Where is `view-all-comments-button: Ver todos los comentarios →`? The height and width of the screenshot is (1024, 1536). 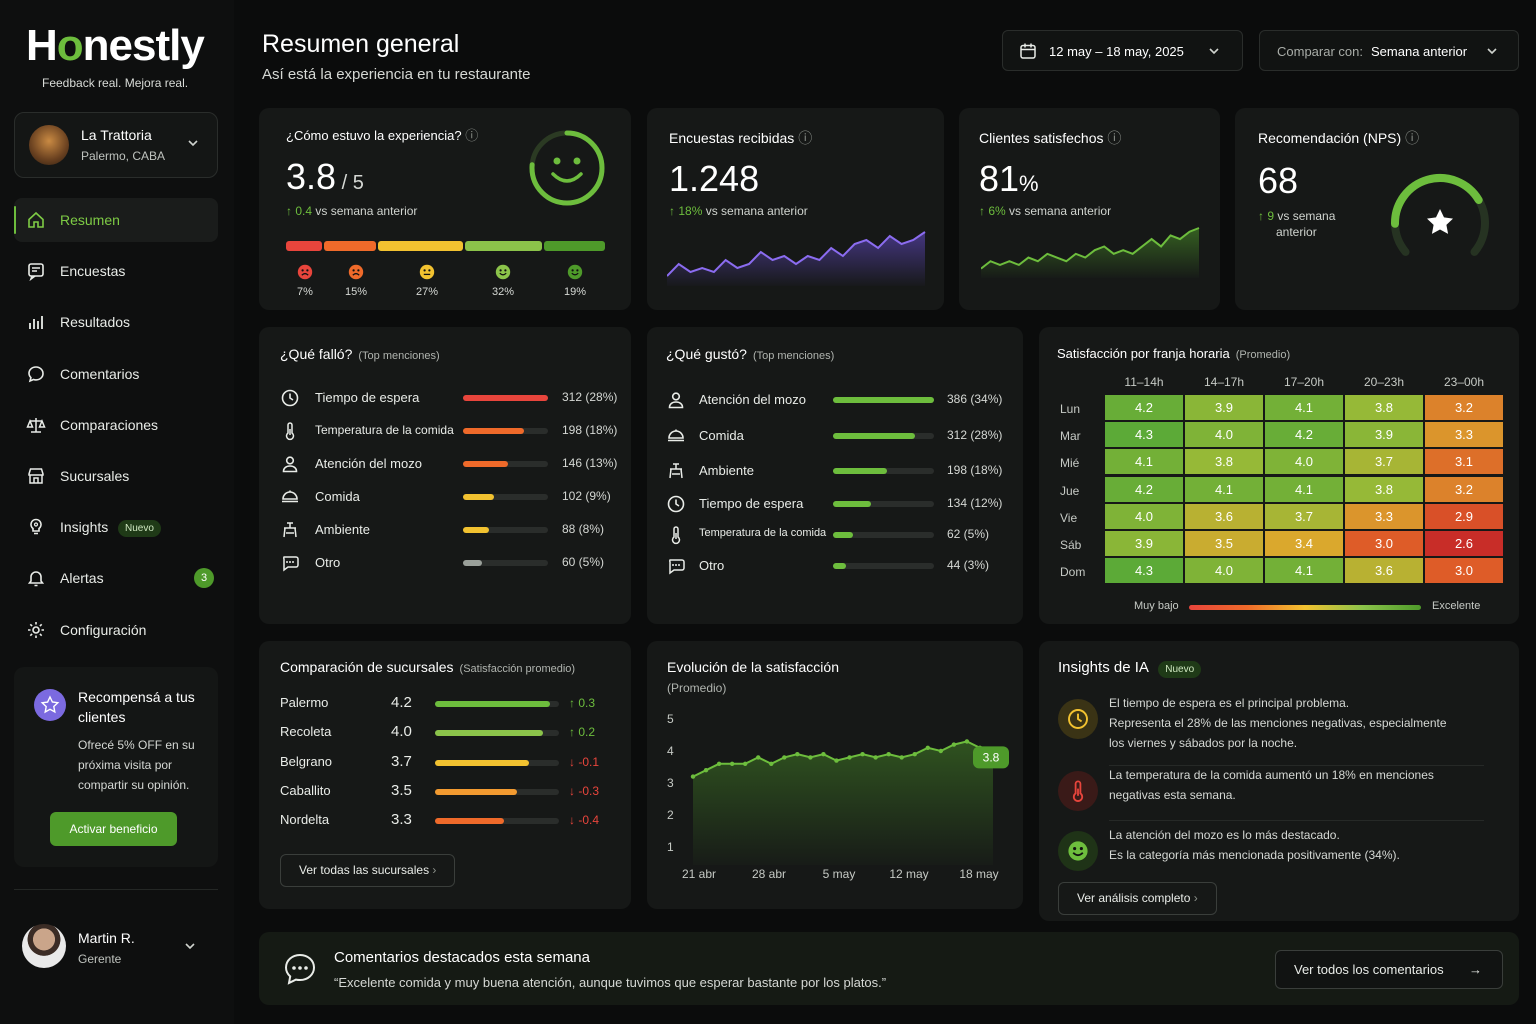
view-all-comments-button: Ver todos los comentarios → is located at coordinates (1389, 969).